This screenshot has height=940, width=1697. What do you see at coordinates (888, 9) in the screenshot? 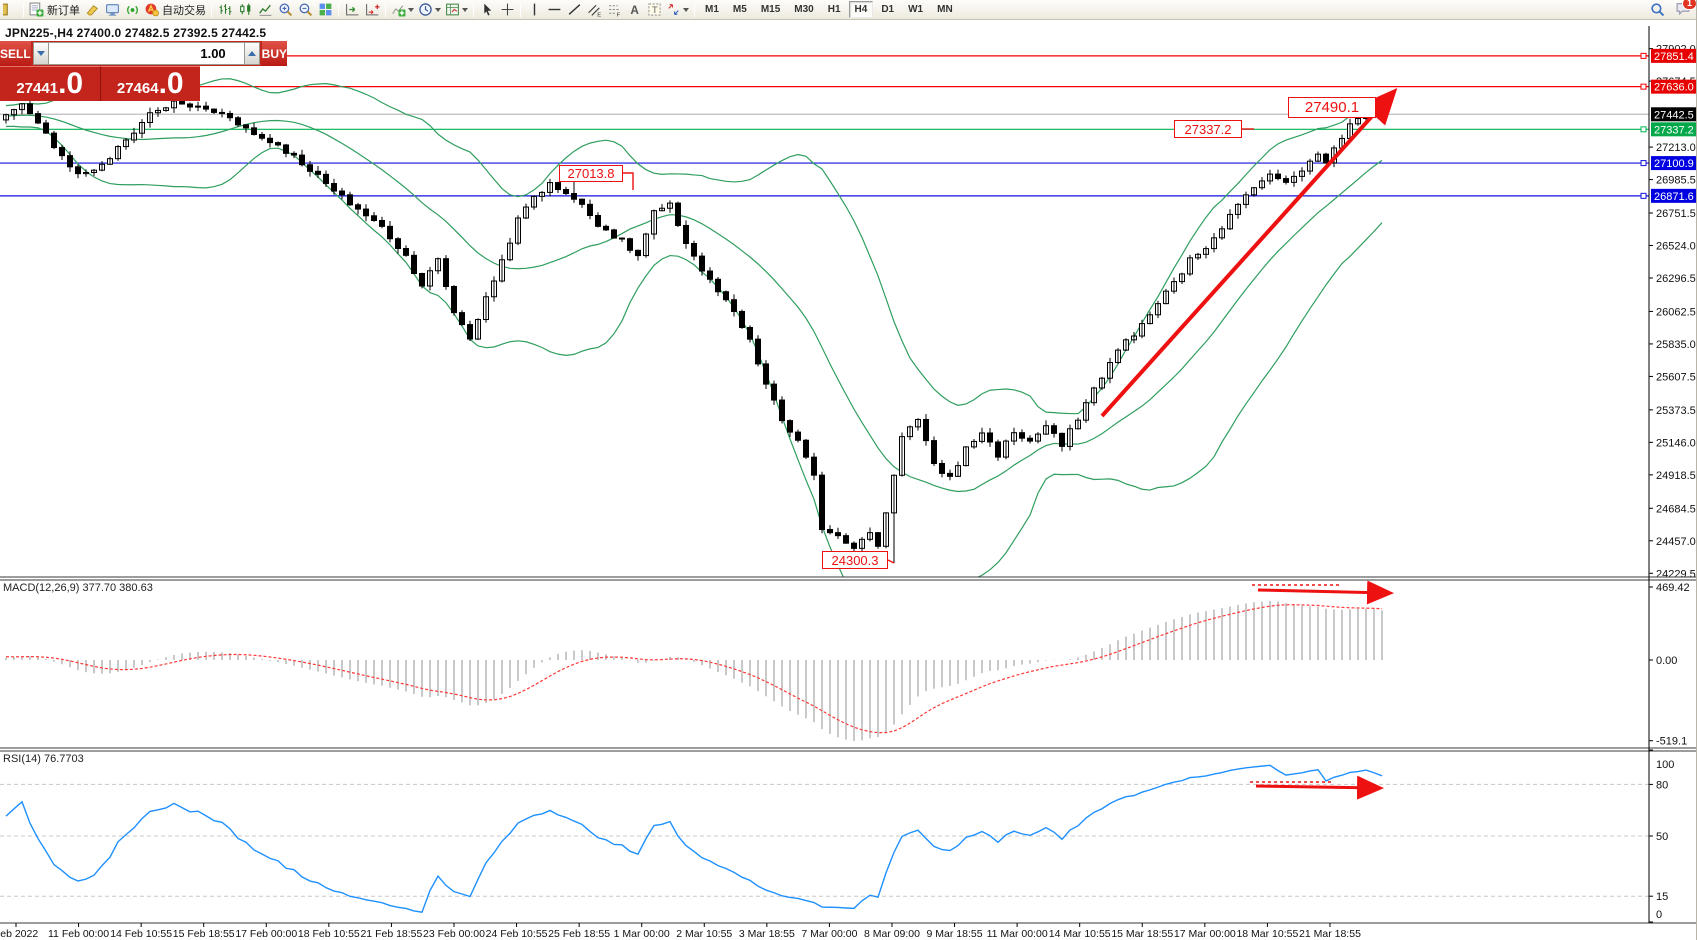
I see `timeframe-d1-button: D1` at bounding box center [888, 9].